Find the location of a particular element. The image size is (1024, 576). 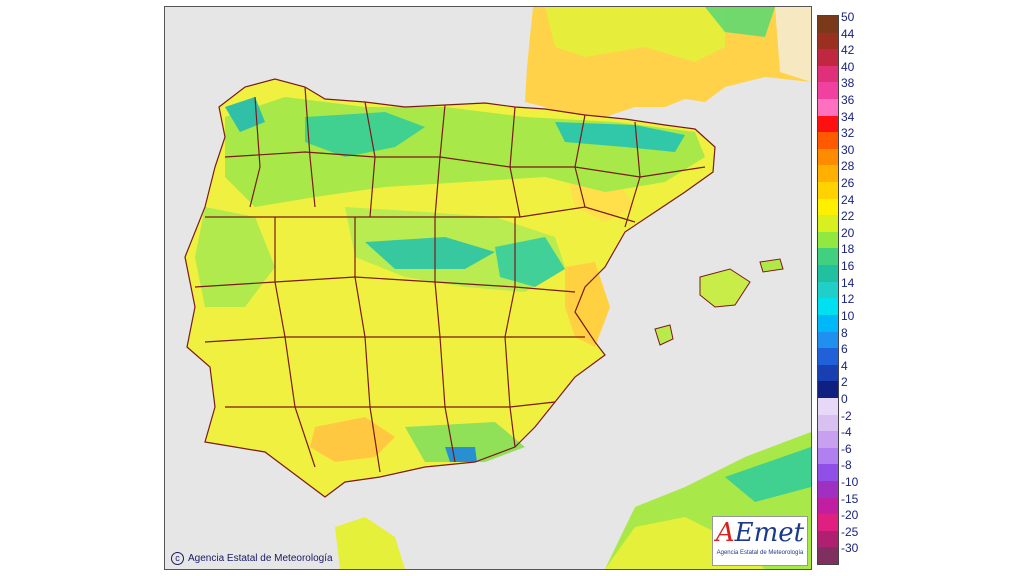

legend-label: 40 is located at coordinates (848, 66).